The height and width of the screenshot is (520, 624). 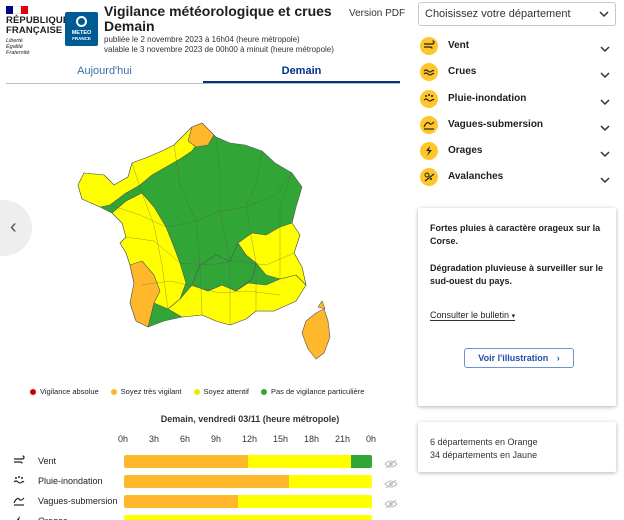 I want to click on phenomenon-item: Pluie-inondation, so click(x=517, y=99).